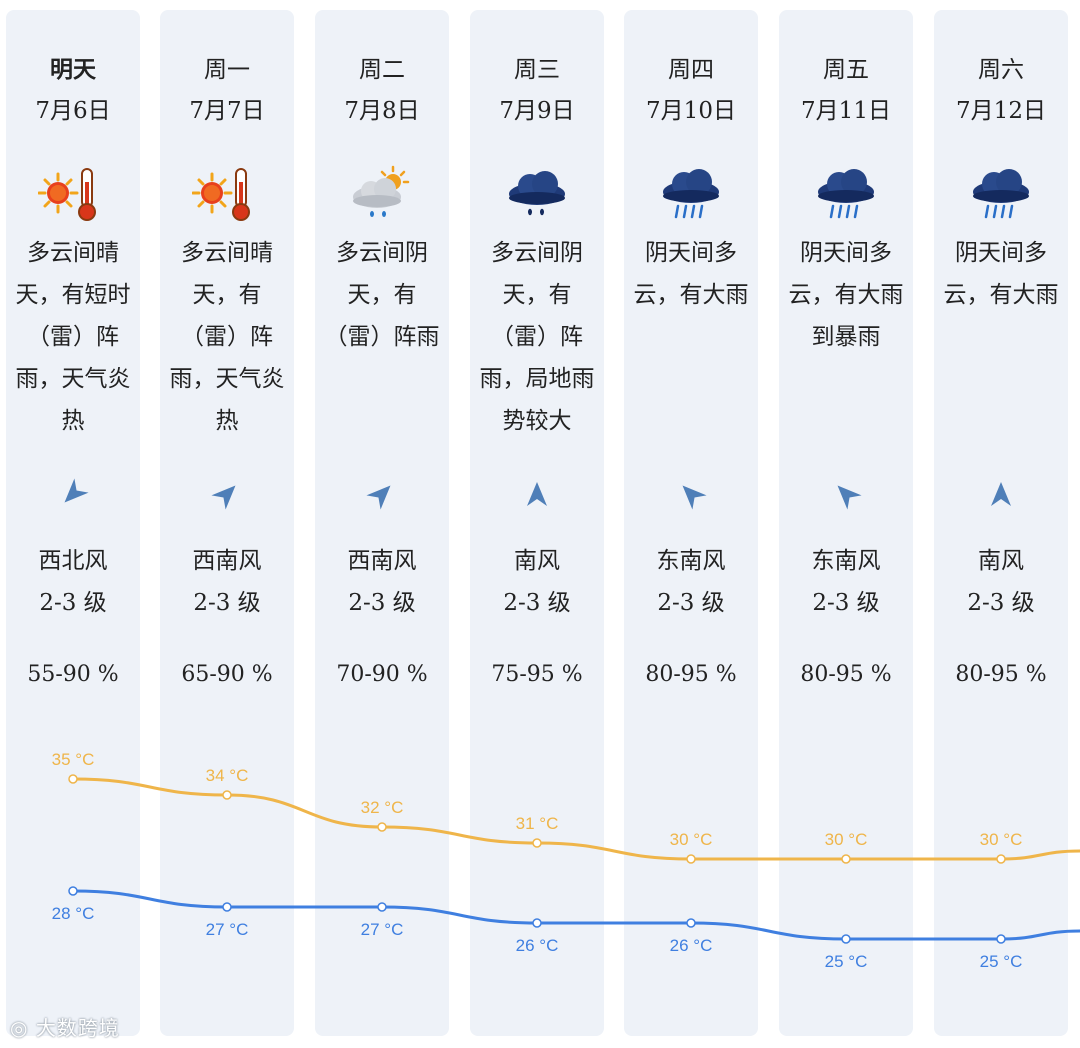  What do you see at coordinates (73, 69) in the screenshot?
I see `day-label: 明天` at bounding box center [73, 69].